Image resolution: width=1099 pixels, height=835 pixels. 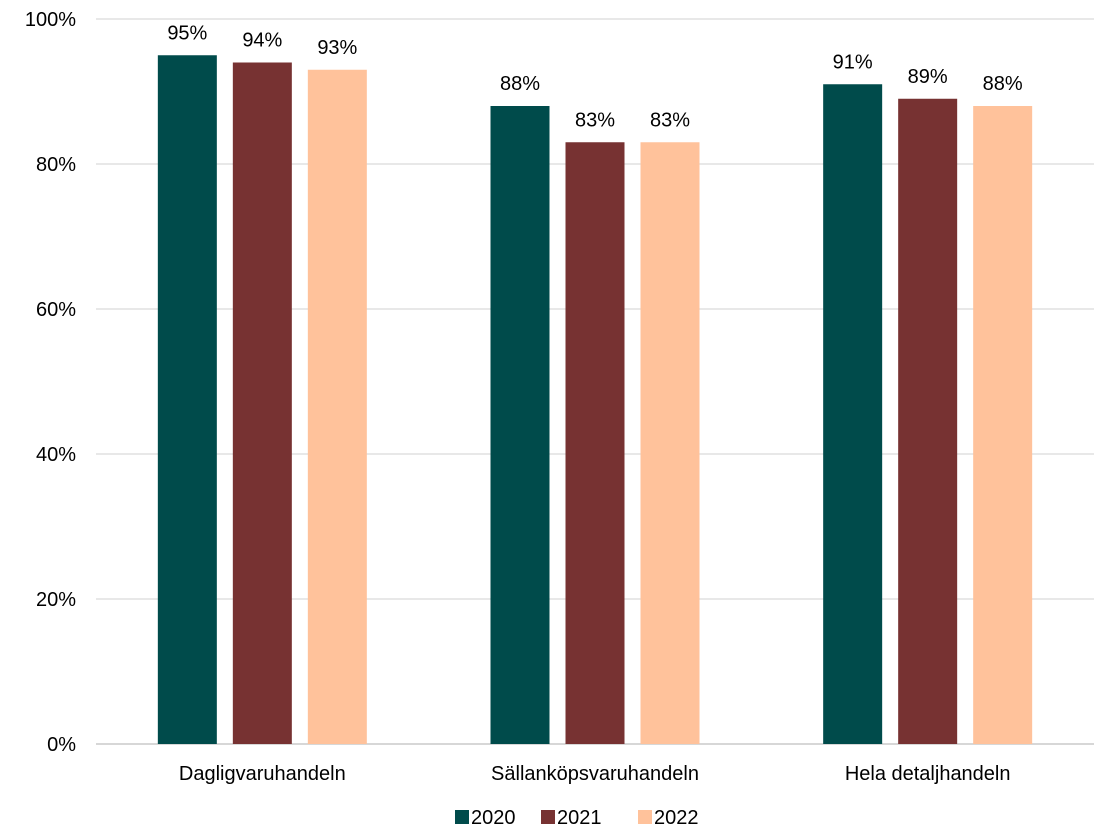 I want to click on y-axis-tick-labels: 0% 20% 40% 60% 80% 100%, so click(x=50, y=382).